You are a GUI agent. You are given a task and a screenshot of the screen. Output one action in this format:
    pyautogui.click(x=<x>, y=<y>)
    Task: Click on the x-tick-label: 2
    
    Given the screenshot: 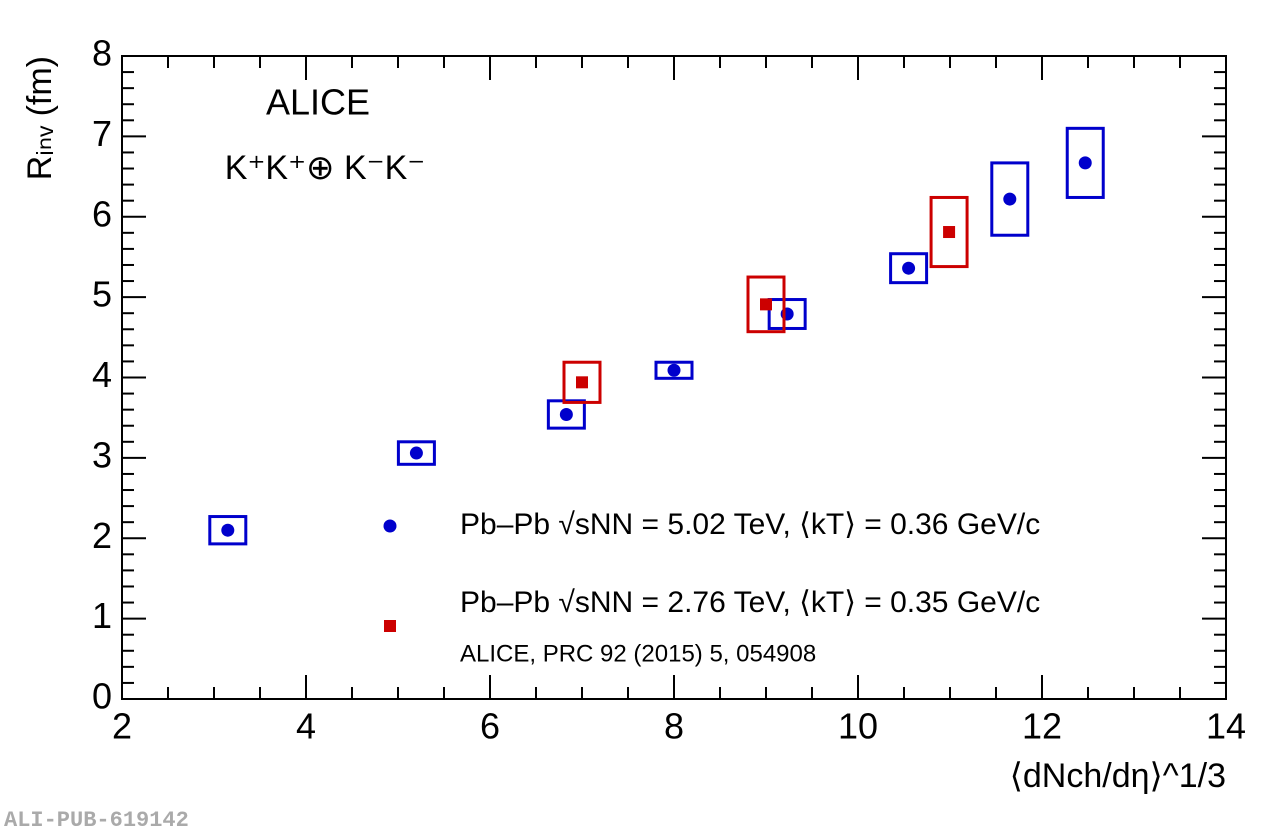 What is the action you would take?
    pyautogui.click(x=122, y=726)
    